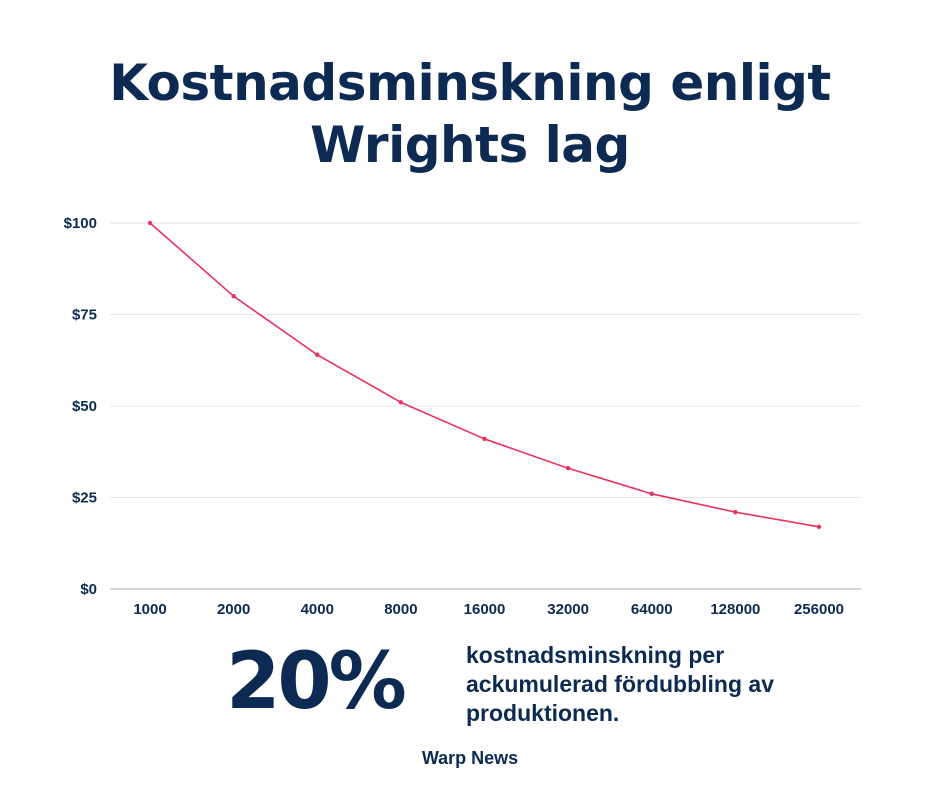 This screenshot has width=940, height=788. Describe the element at coordinates (88, 589) in the screenshot. I see `y-tick-label: $0` at that location.